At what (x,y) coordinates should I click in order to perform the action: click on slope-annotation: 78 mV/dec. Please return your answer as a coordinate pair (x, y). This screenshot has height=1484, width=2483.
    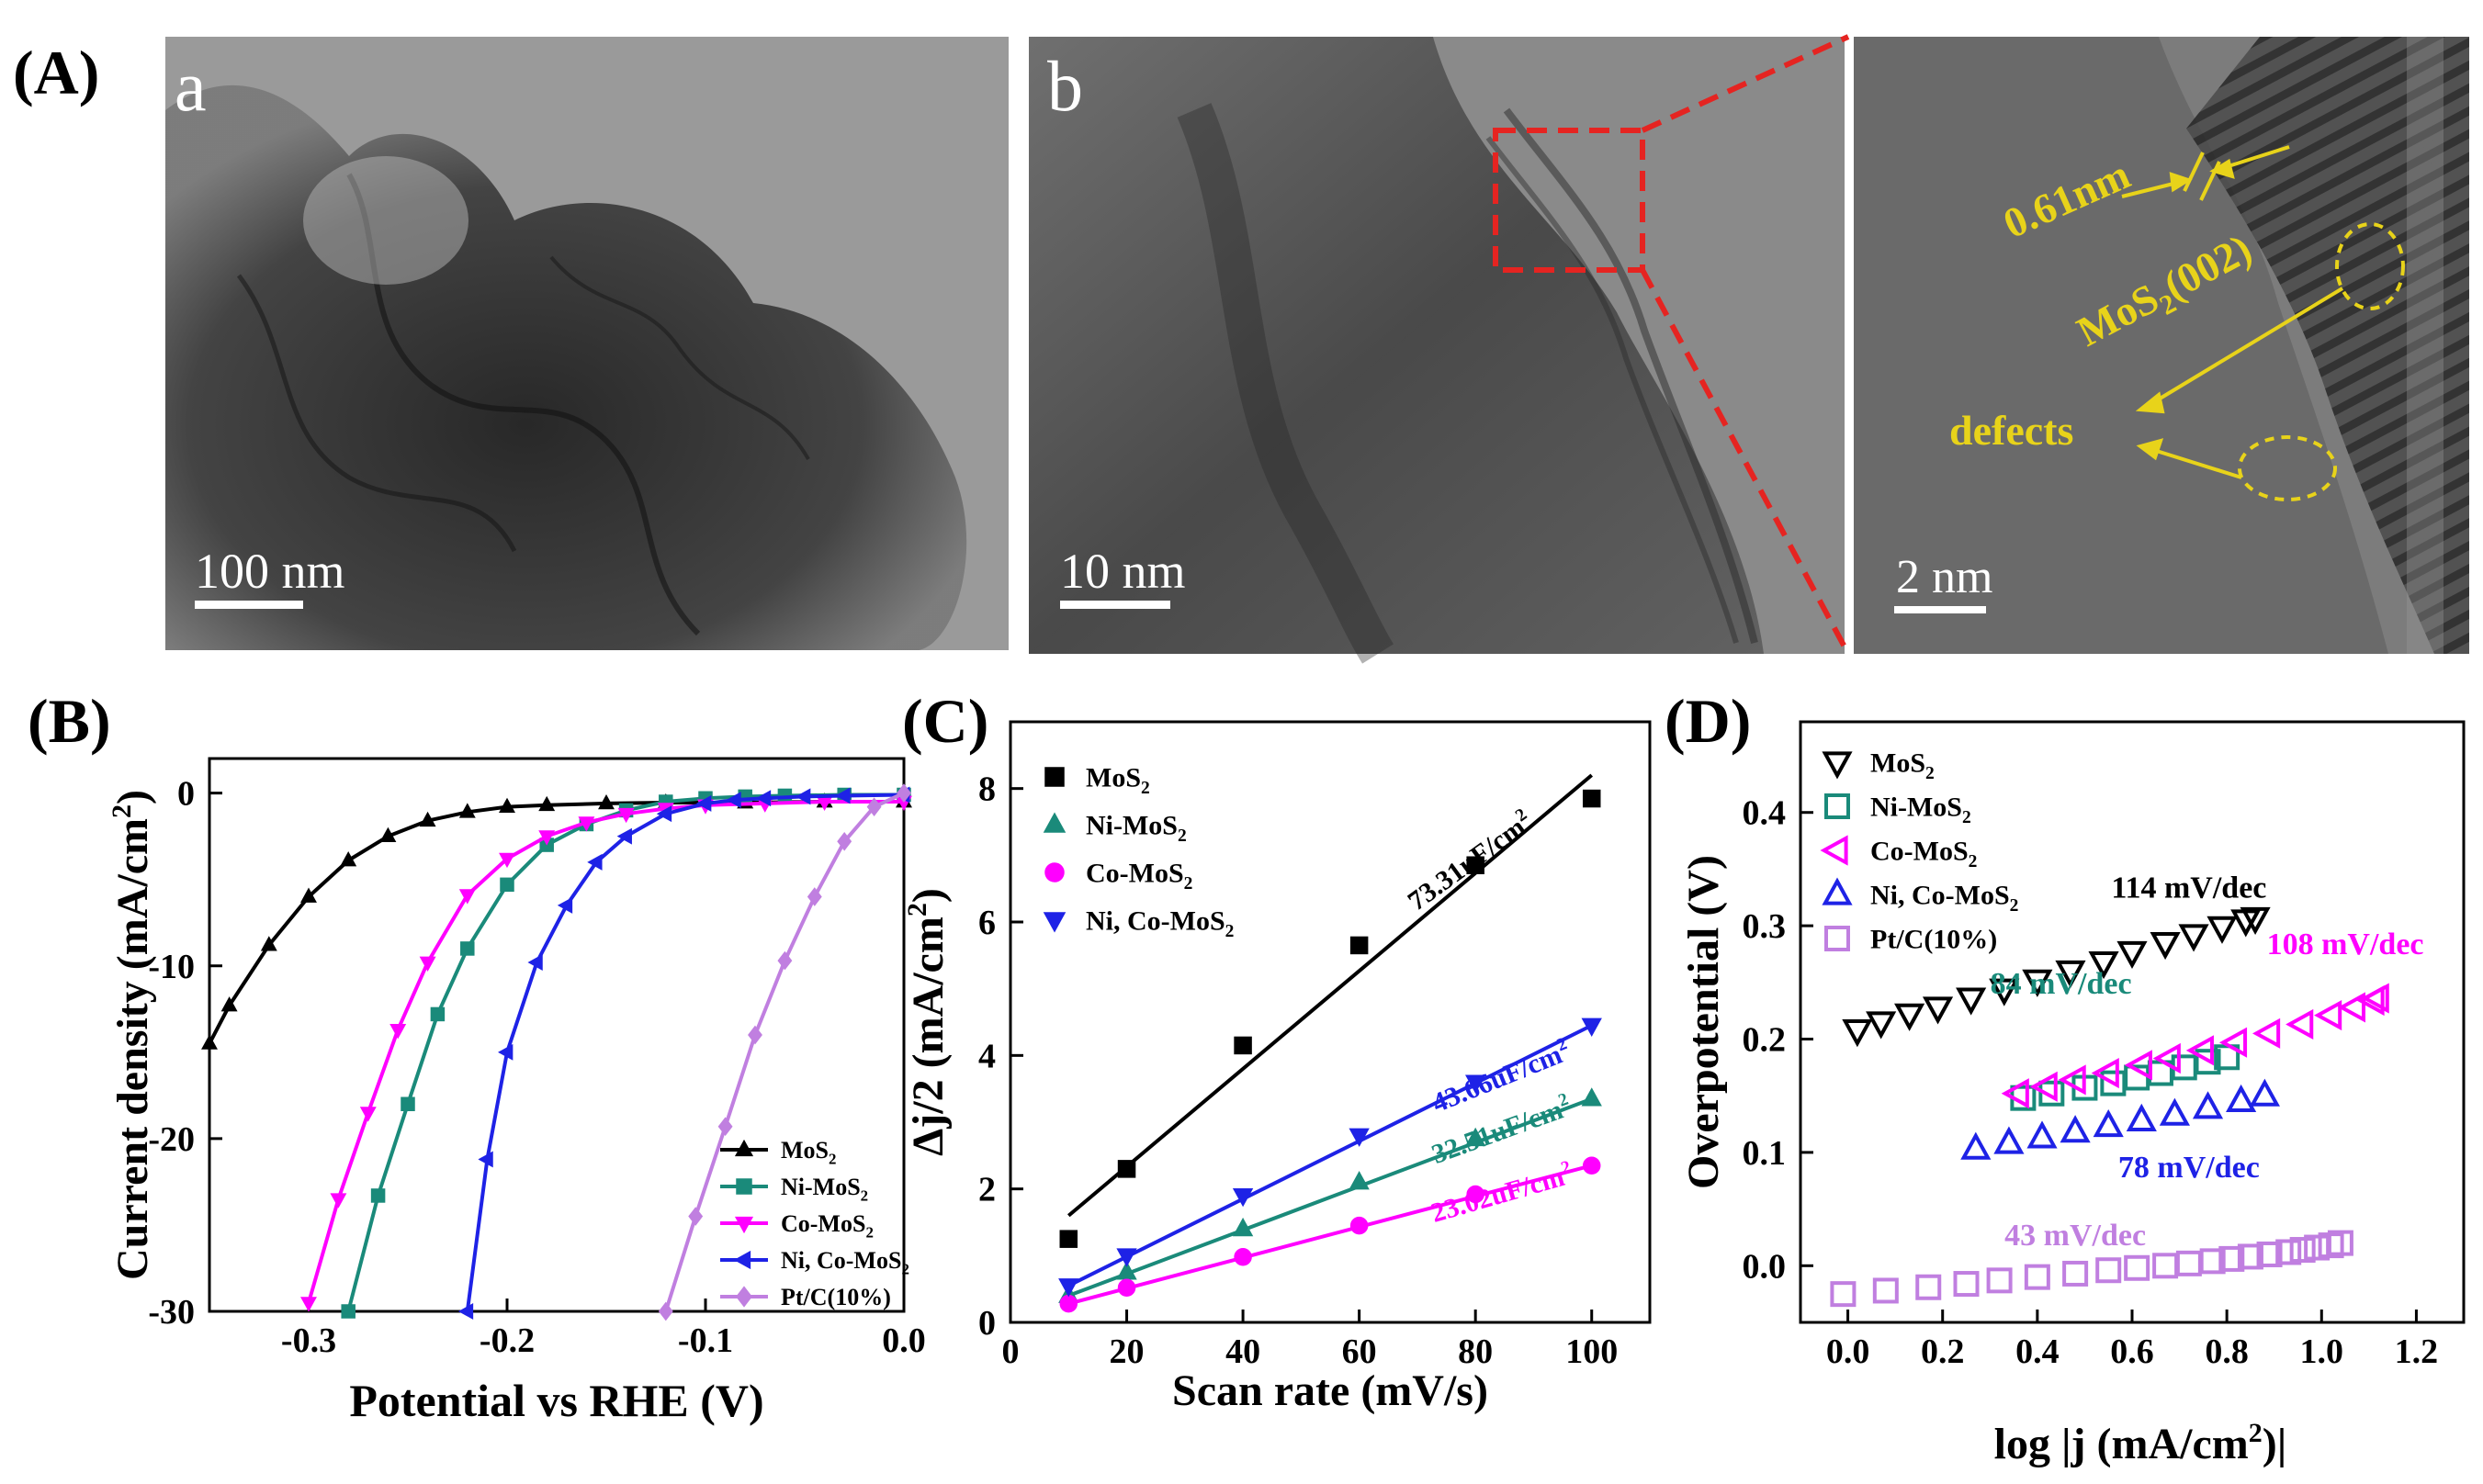
    Looking at the image, I should click on (2189, 1168).